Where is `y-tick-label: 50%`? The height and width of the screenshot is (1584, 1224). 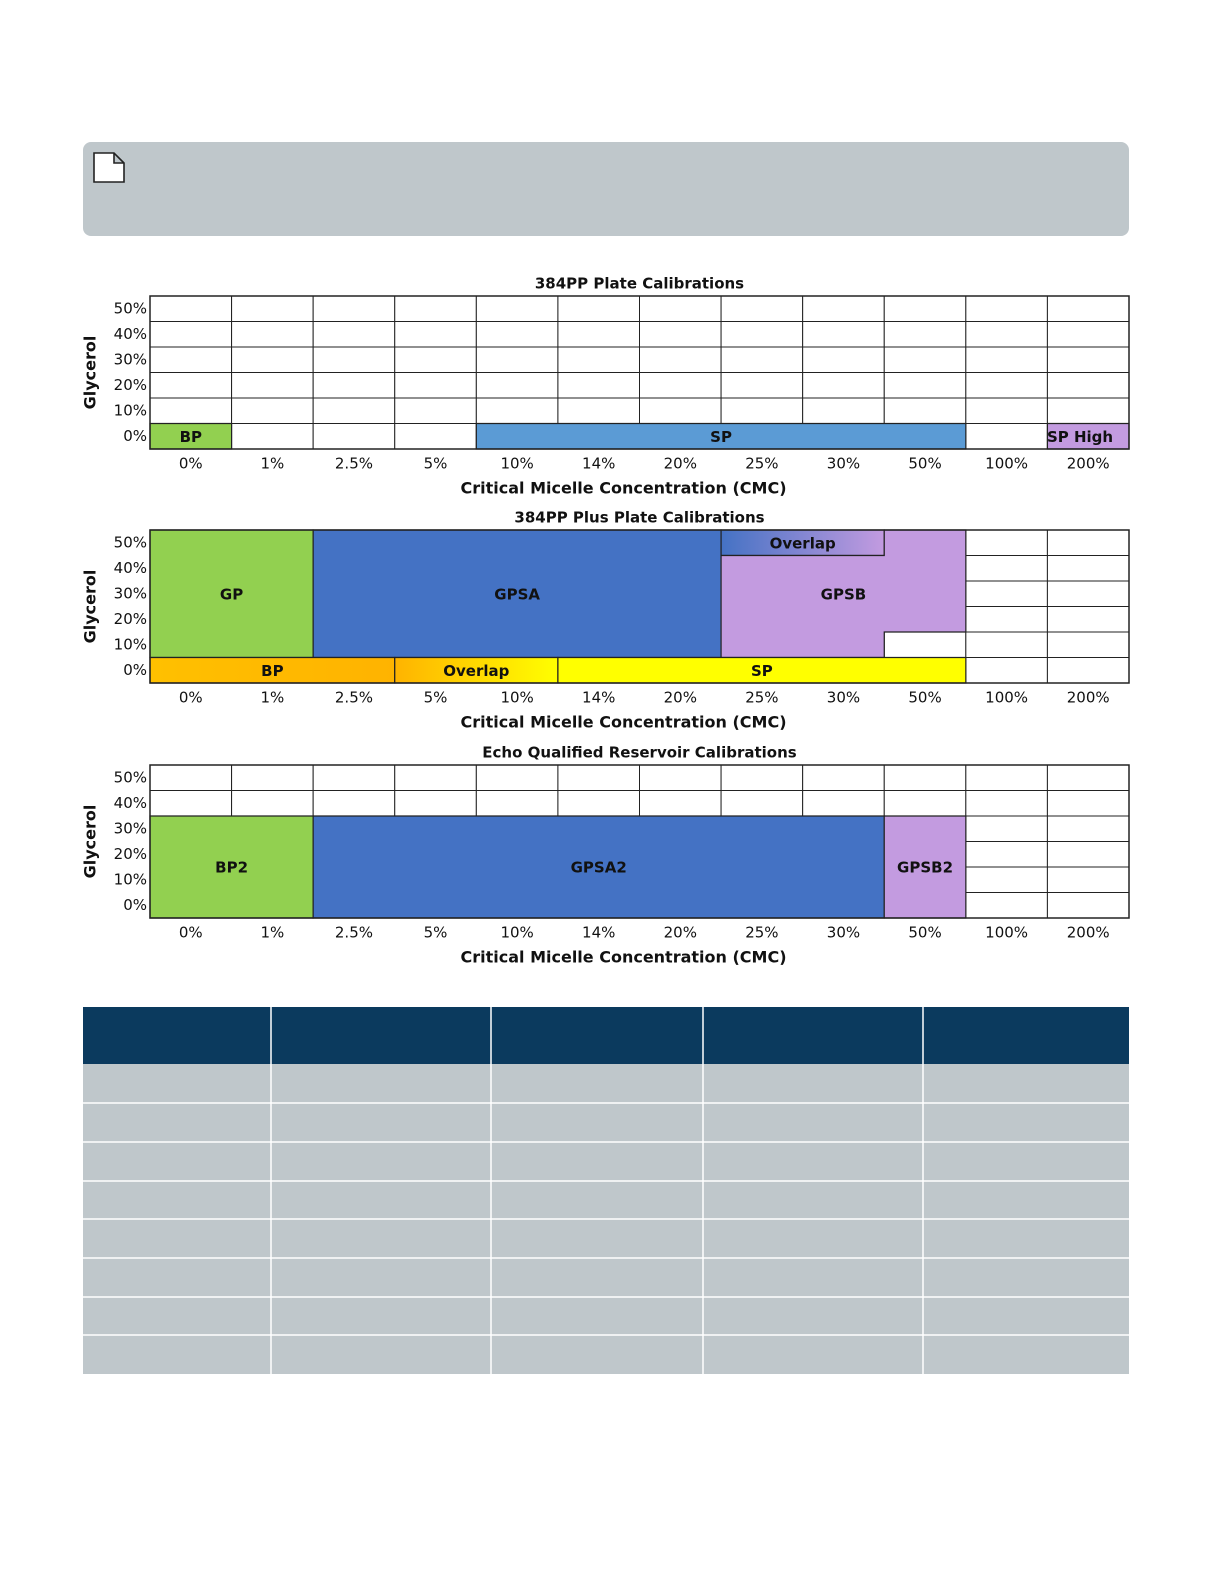 y-tick-label: 50% is located at coordinates (130, 777).